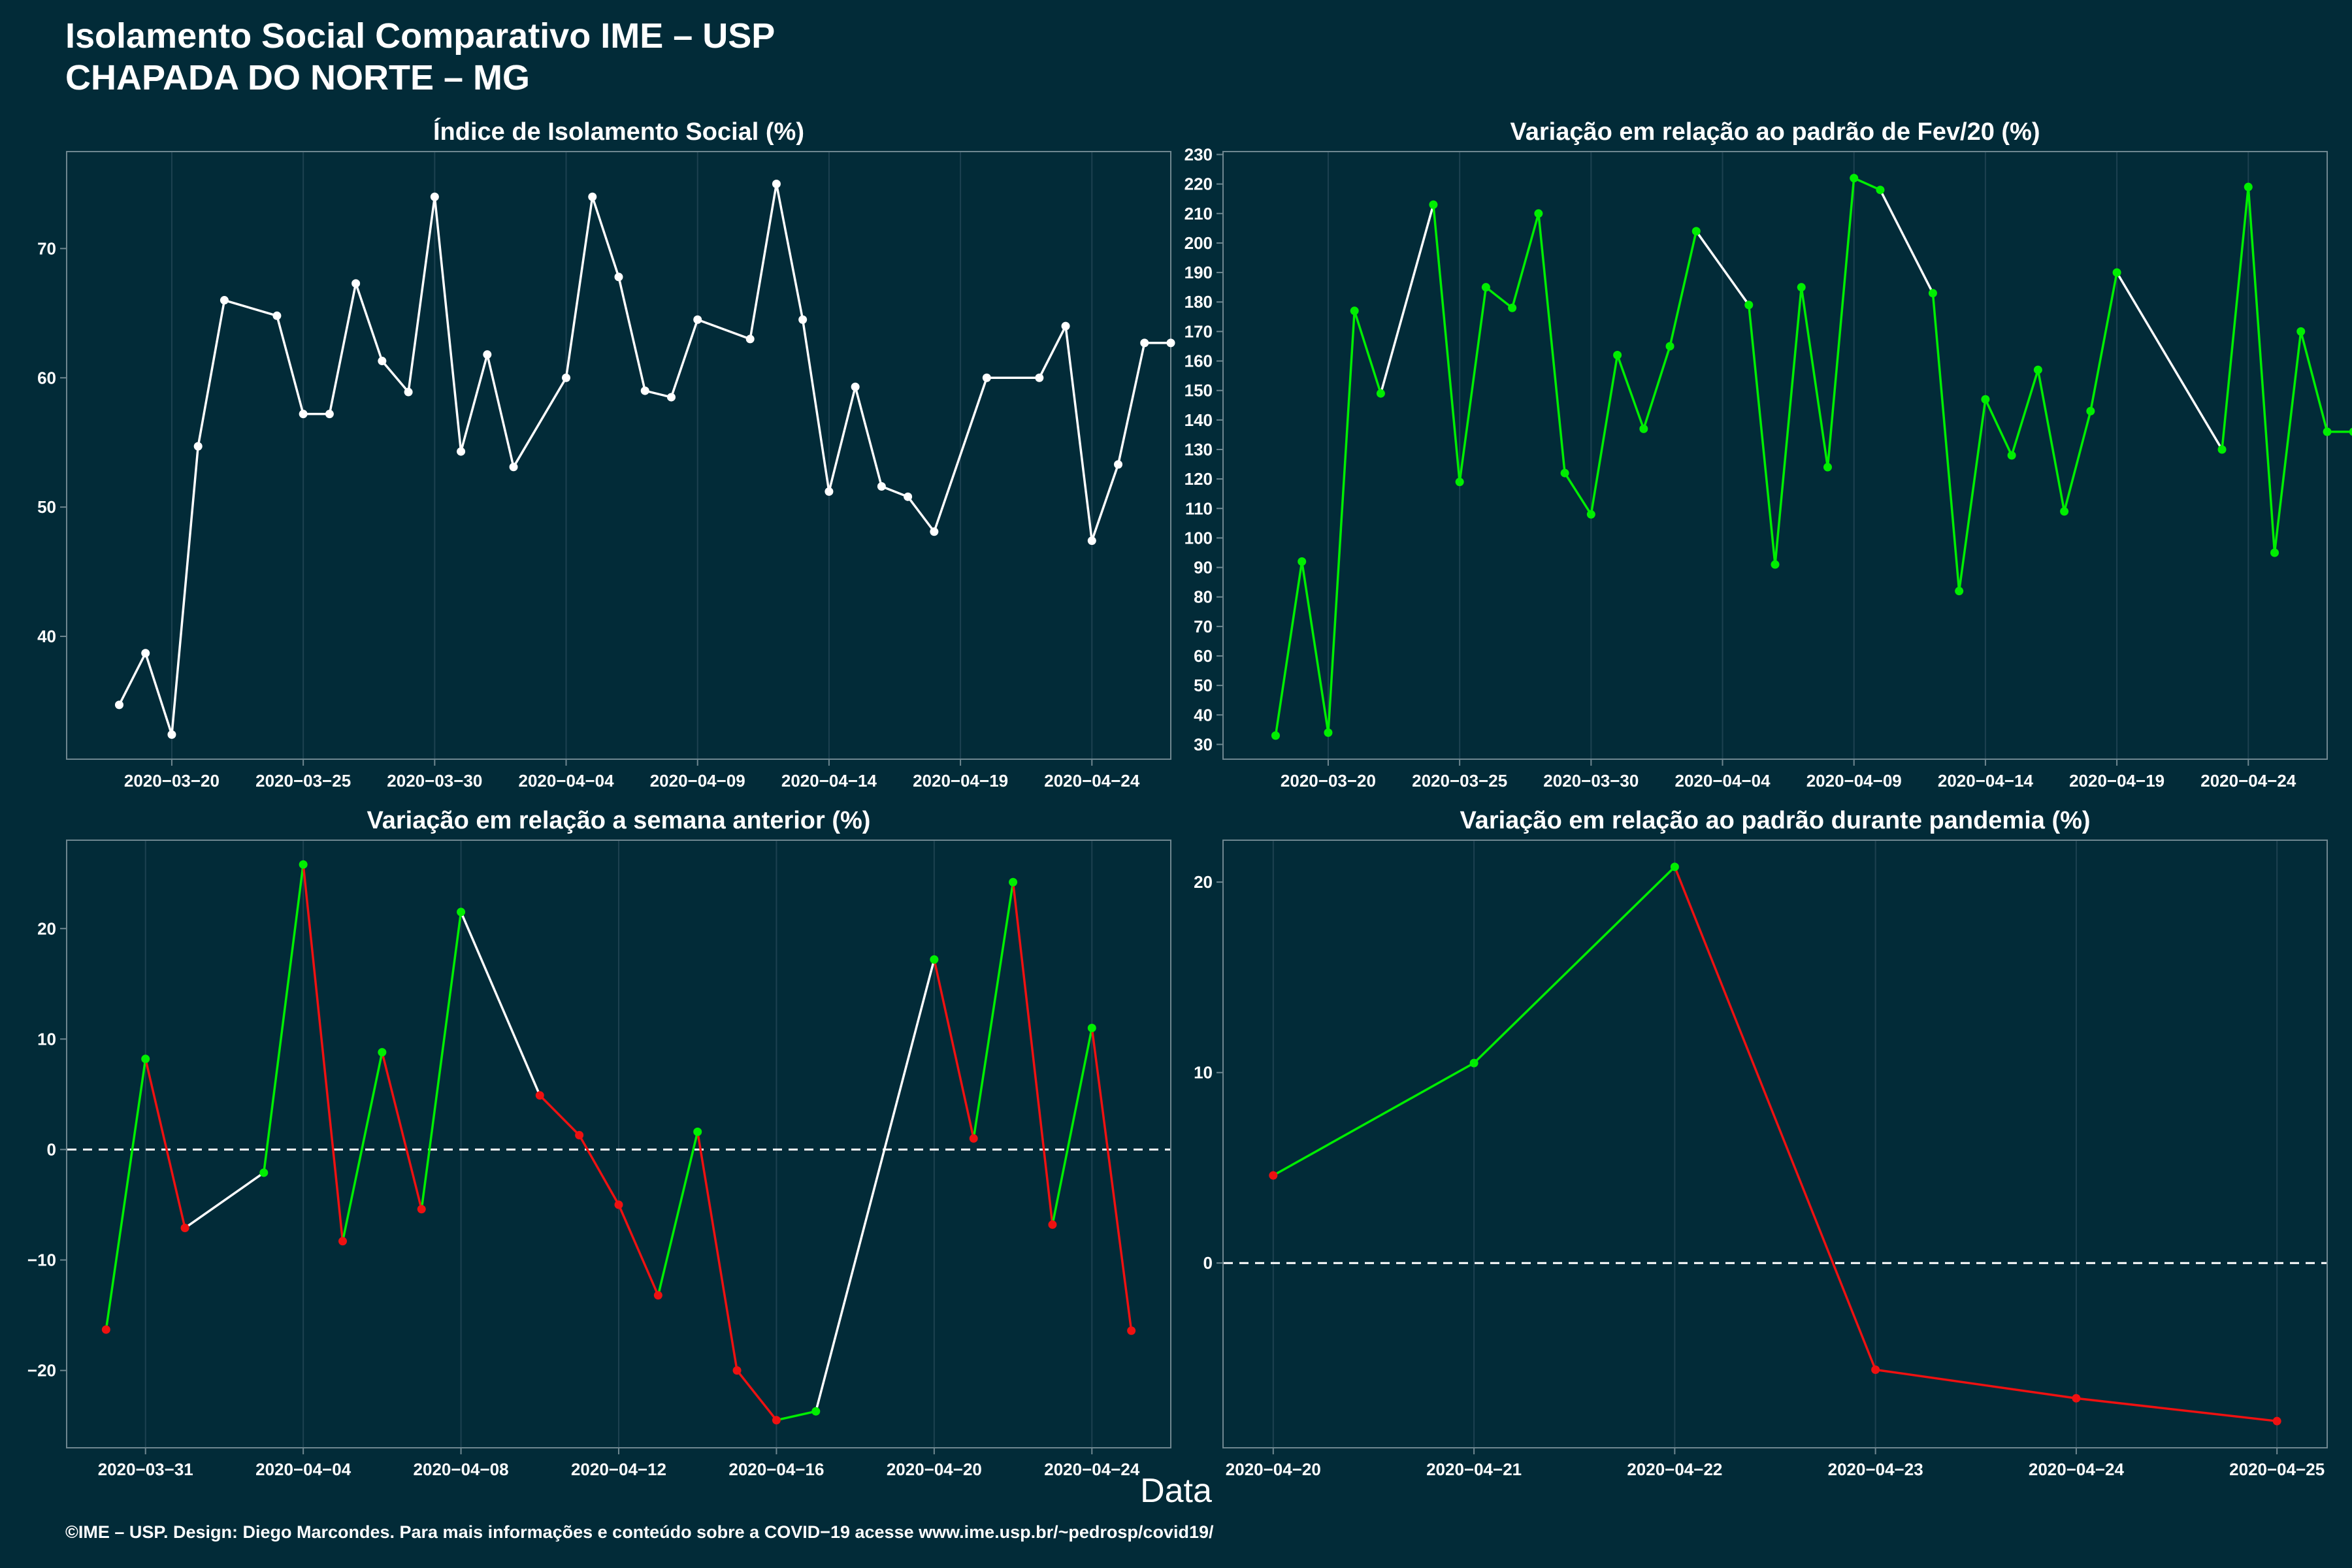 The height and width of the screenshot is (1568, 2352). What do you see at coordinates (1854, 781) in the screenshot?
I see `x-tick-label: 2020−04−09` at bounding box center [1854, 781].